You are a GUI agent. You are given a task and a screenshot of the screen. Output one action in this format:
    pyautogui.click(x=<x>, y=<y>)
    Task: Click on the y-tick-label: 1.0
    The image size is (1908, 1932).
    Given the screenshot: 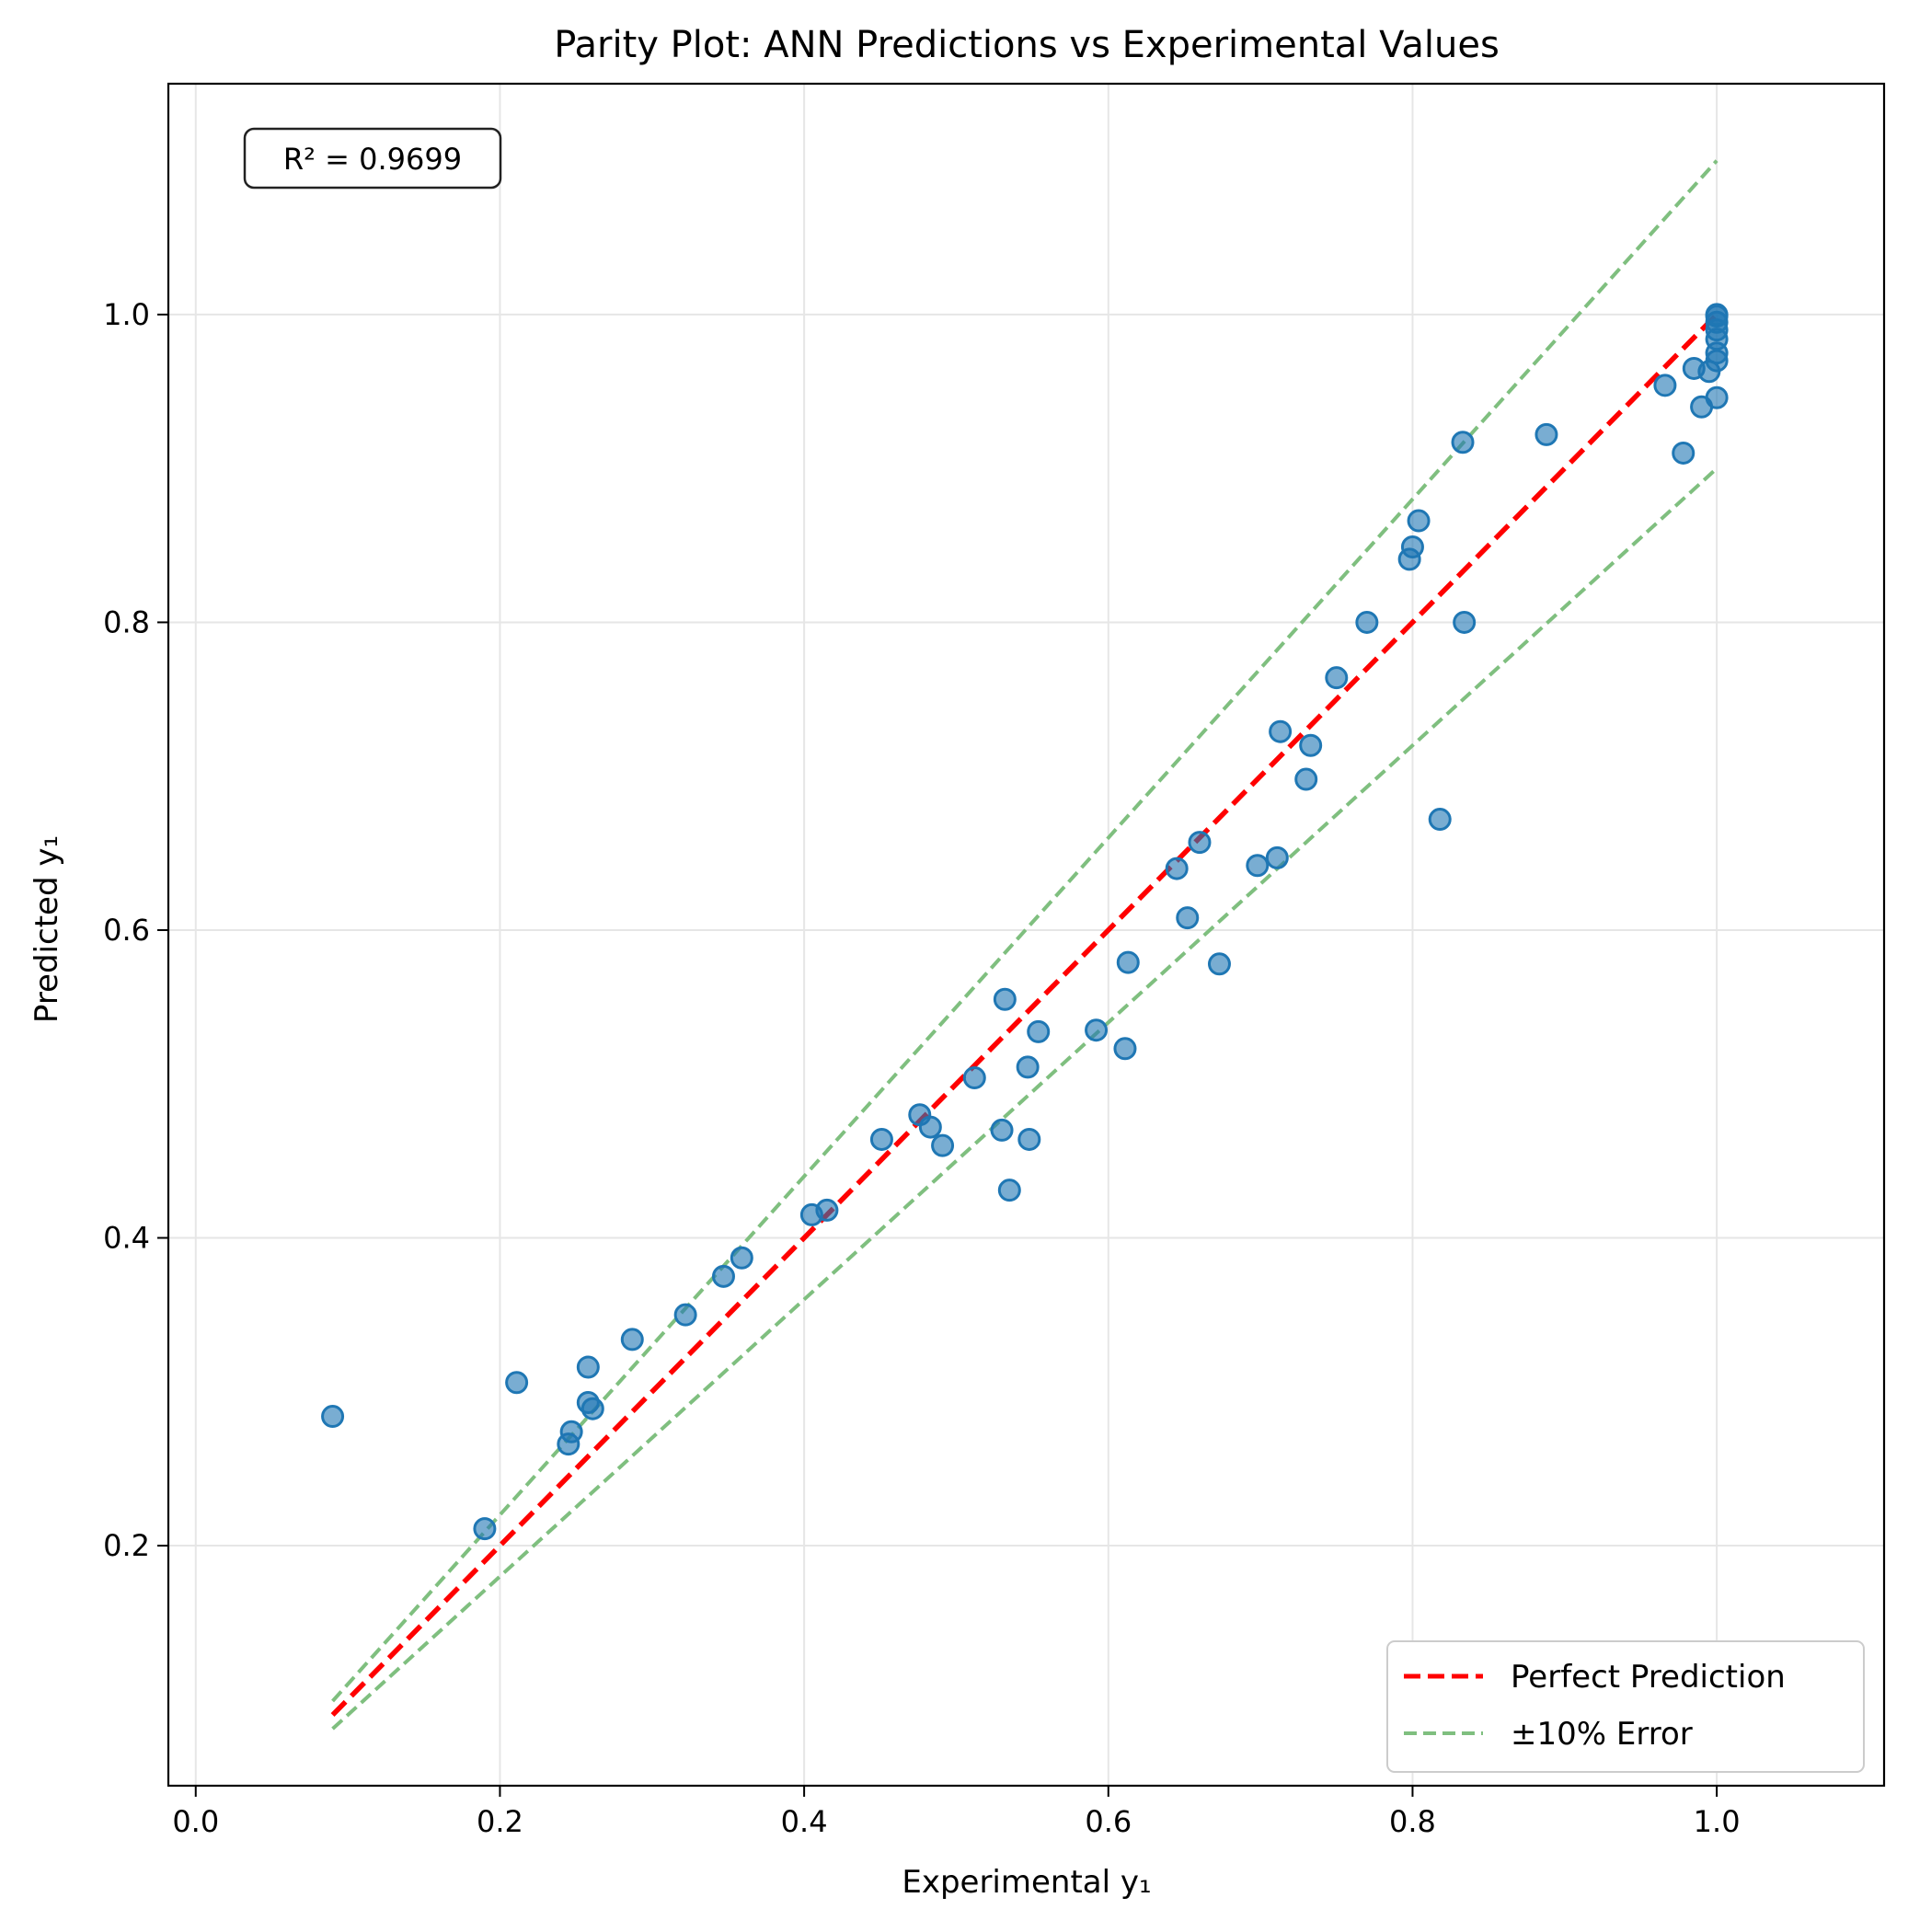 What is the action you would take?
    pyautogui.click(x=126, y=314)
    